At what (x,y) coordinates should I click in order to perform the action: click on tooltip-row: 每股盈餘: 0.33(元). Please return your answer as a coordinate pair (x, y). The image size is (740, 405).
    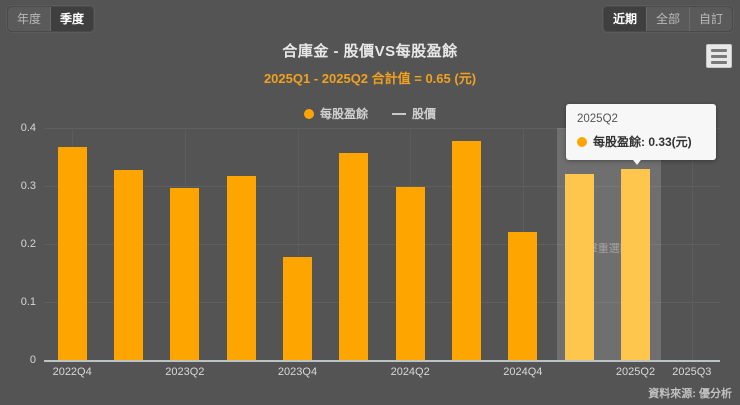
    Looking at the image, I should click on (641, 141).